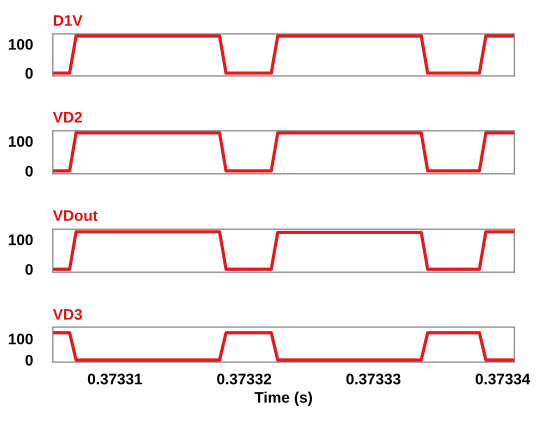 This screenshot has height=422, width=556. What do you see at coordinates (503, 379) in the screenshot?
I see `x-tick-label: 0.37334` at bounding box center [503, 379].